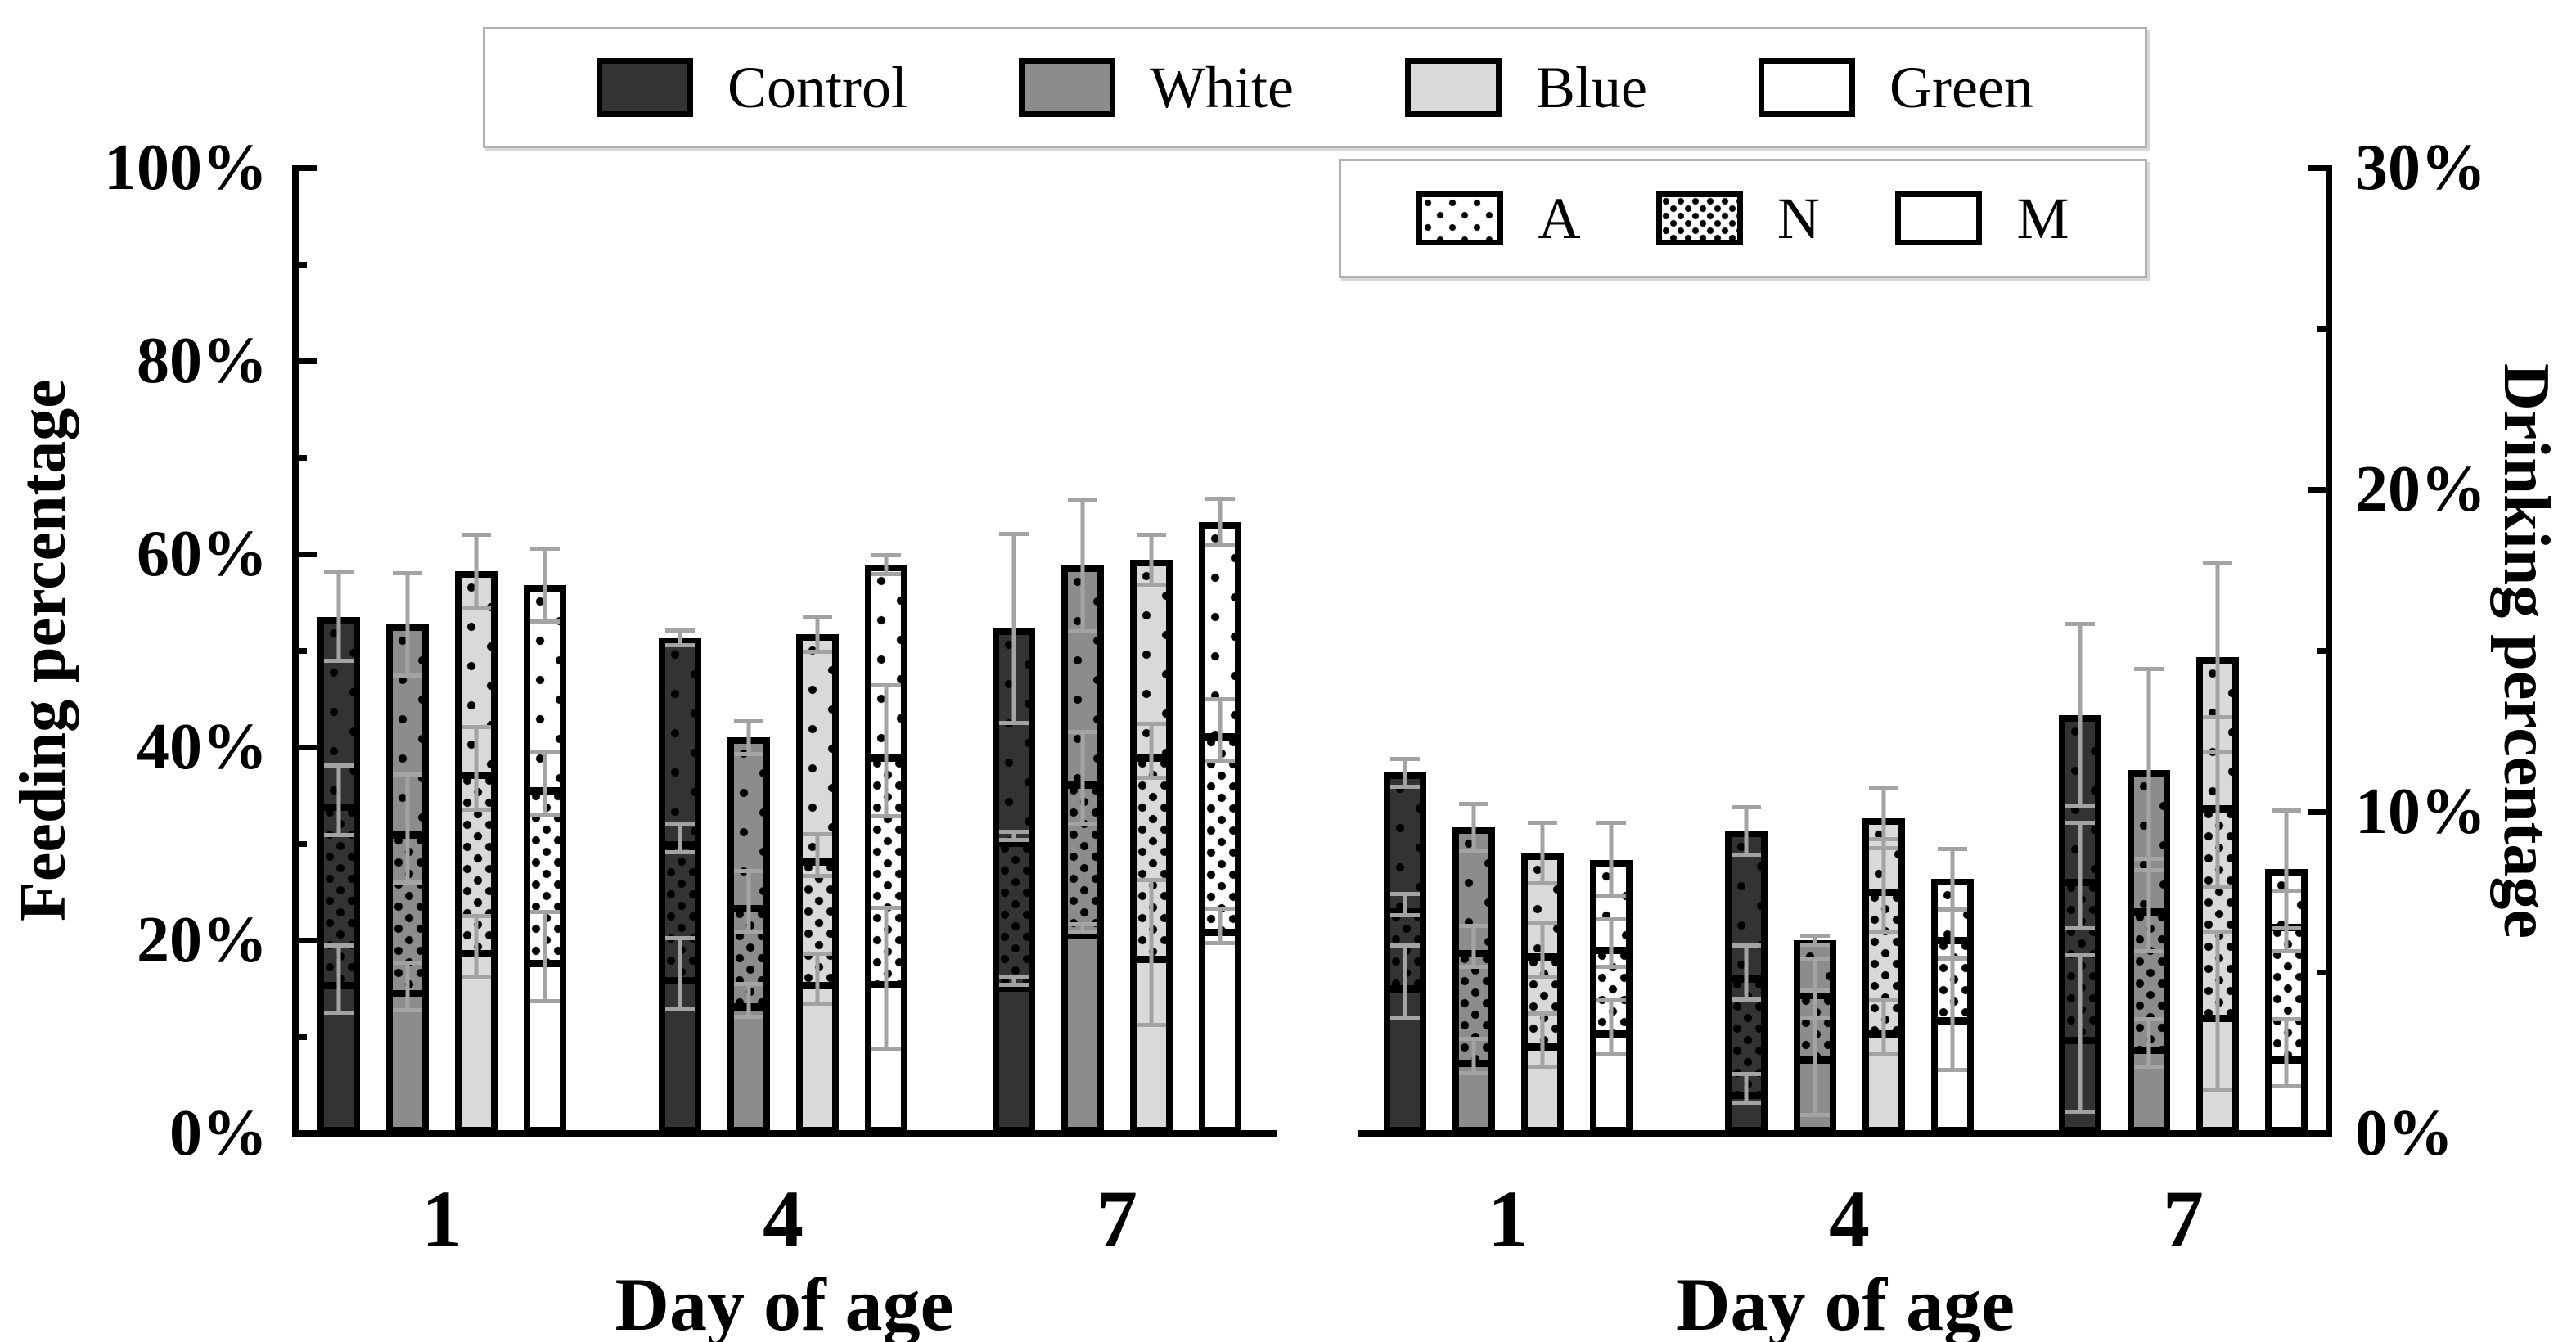  What do you see at coordinates (43, 650) in the screenshot?
I see `y-axis-title-feeding: Feeding percentage` at bounding box center [43, 650].